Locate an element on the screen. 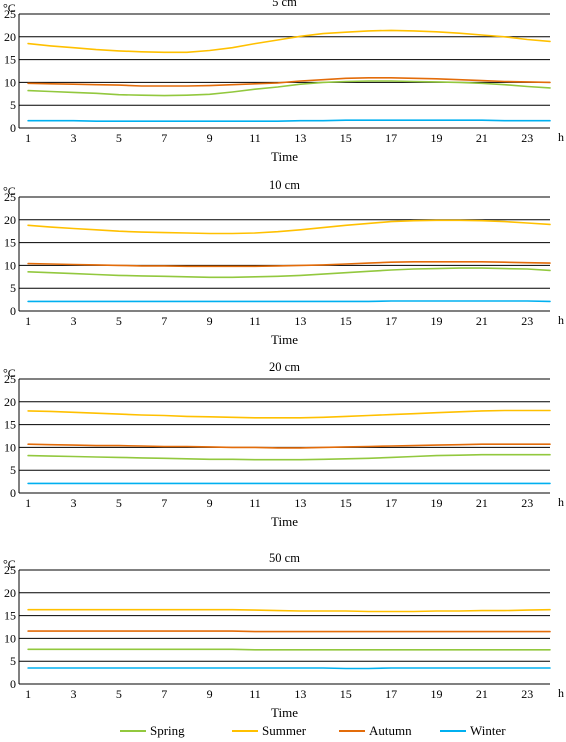  legend-label: Summer is located at coordinates (284, 730).